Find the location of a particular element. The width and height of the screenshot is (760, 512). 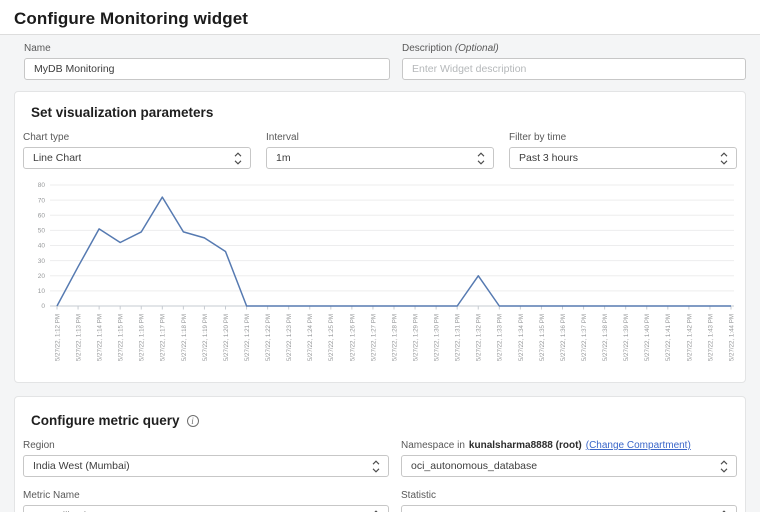

x-axis-tick-label: 5/27/22, 1:24 PM is located at coordinates (310, 337).